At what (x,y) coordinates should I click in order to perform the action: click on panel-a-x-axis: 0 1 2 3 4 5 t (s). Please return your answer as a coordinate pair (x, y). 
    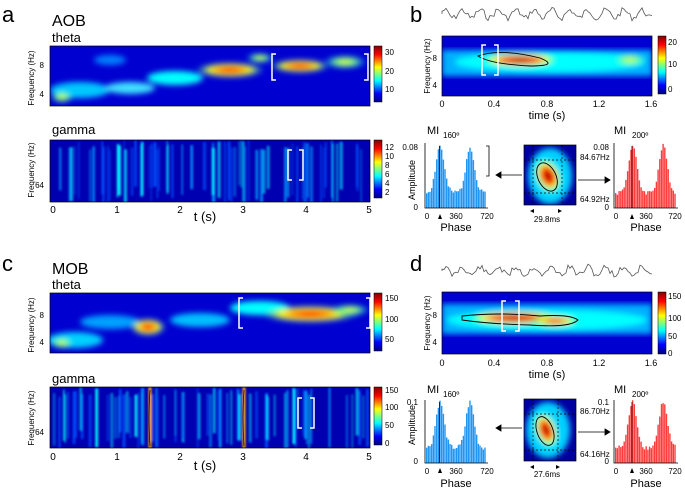
    Looking at the image, I should click on (211, 214).